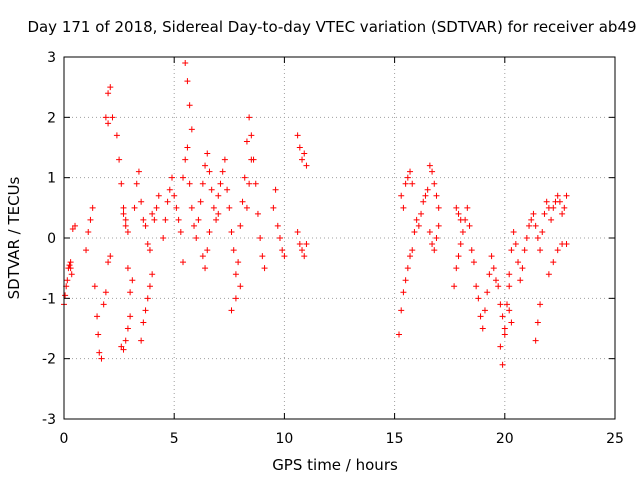 Image resolution: width=640 pixels, height=480 pixels. What do you see at coordinates (64, 439) in the screenshot?
I see `x-tick-label: 0` at bounding box center [64, 439].